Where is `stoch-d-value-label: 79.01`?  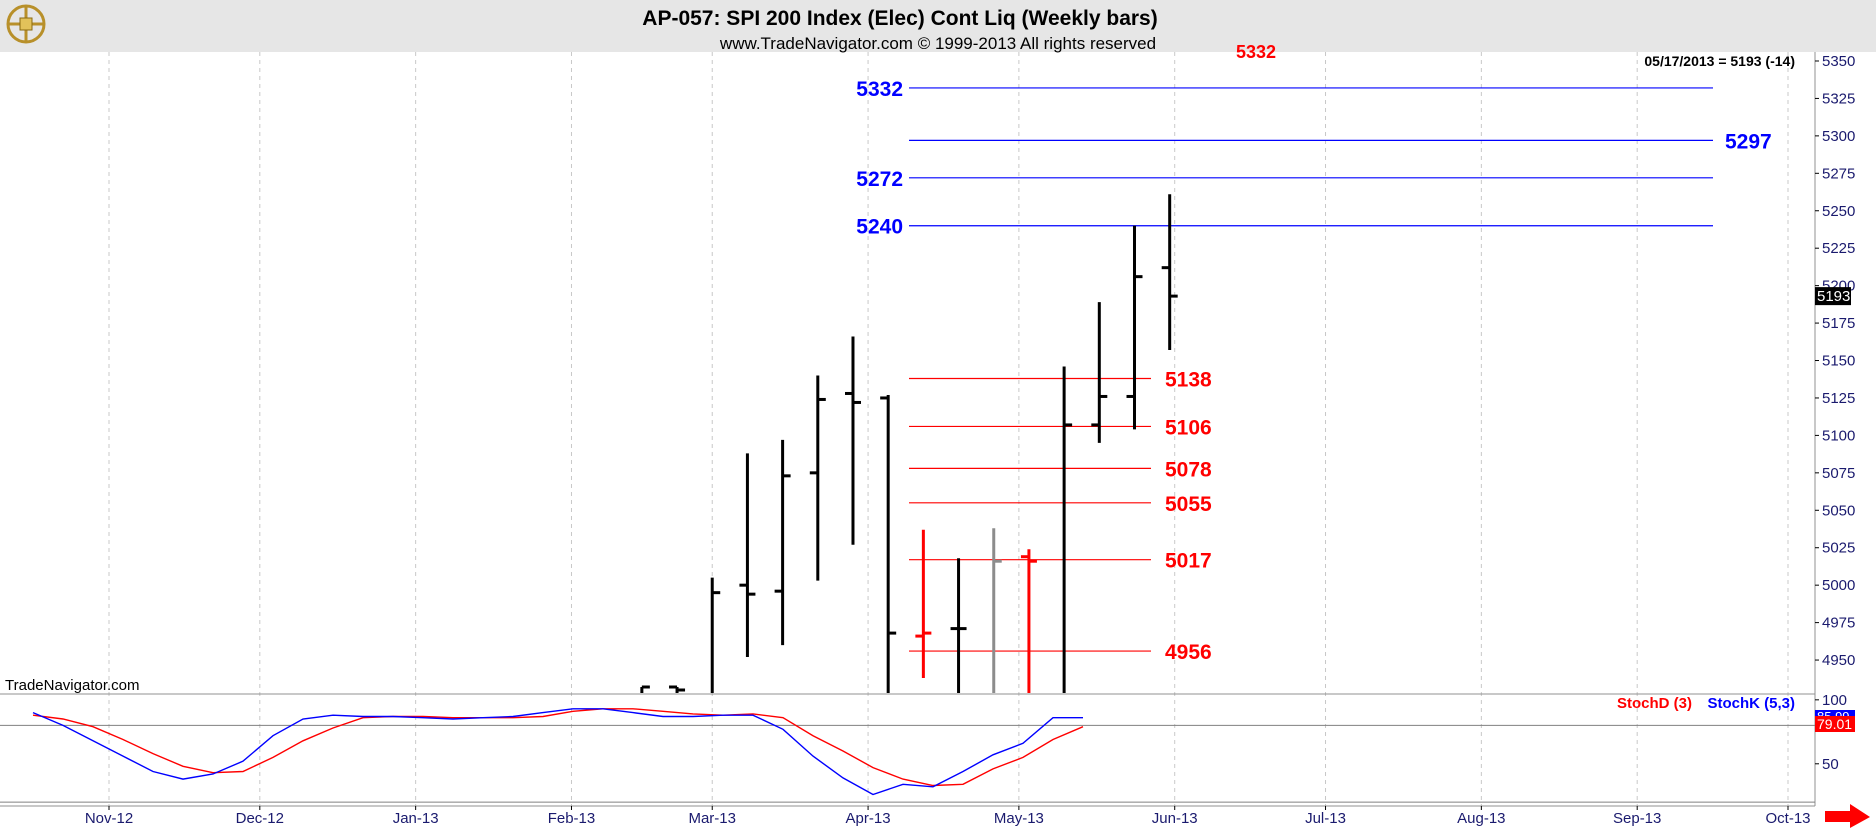
stoch-d-value-label: 79.01 is located at coordinates (1834, 724).